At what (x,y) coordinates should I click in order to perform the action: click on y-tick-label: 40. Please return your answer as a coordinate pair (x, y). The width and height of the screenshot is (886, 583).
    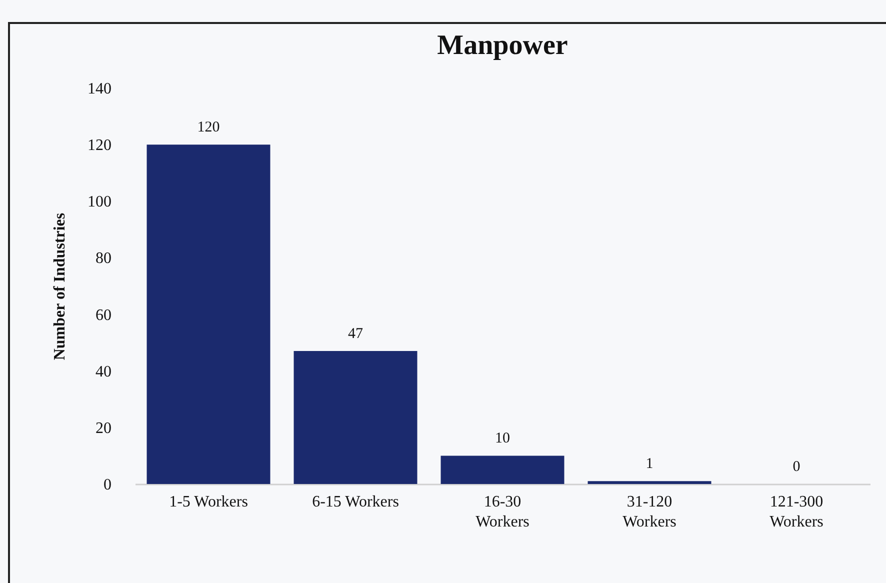
    Looking at the image, I should click on (104, 371).